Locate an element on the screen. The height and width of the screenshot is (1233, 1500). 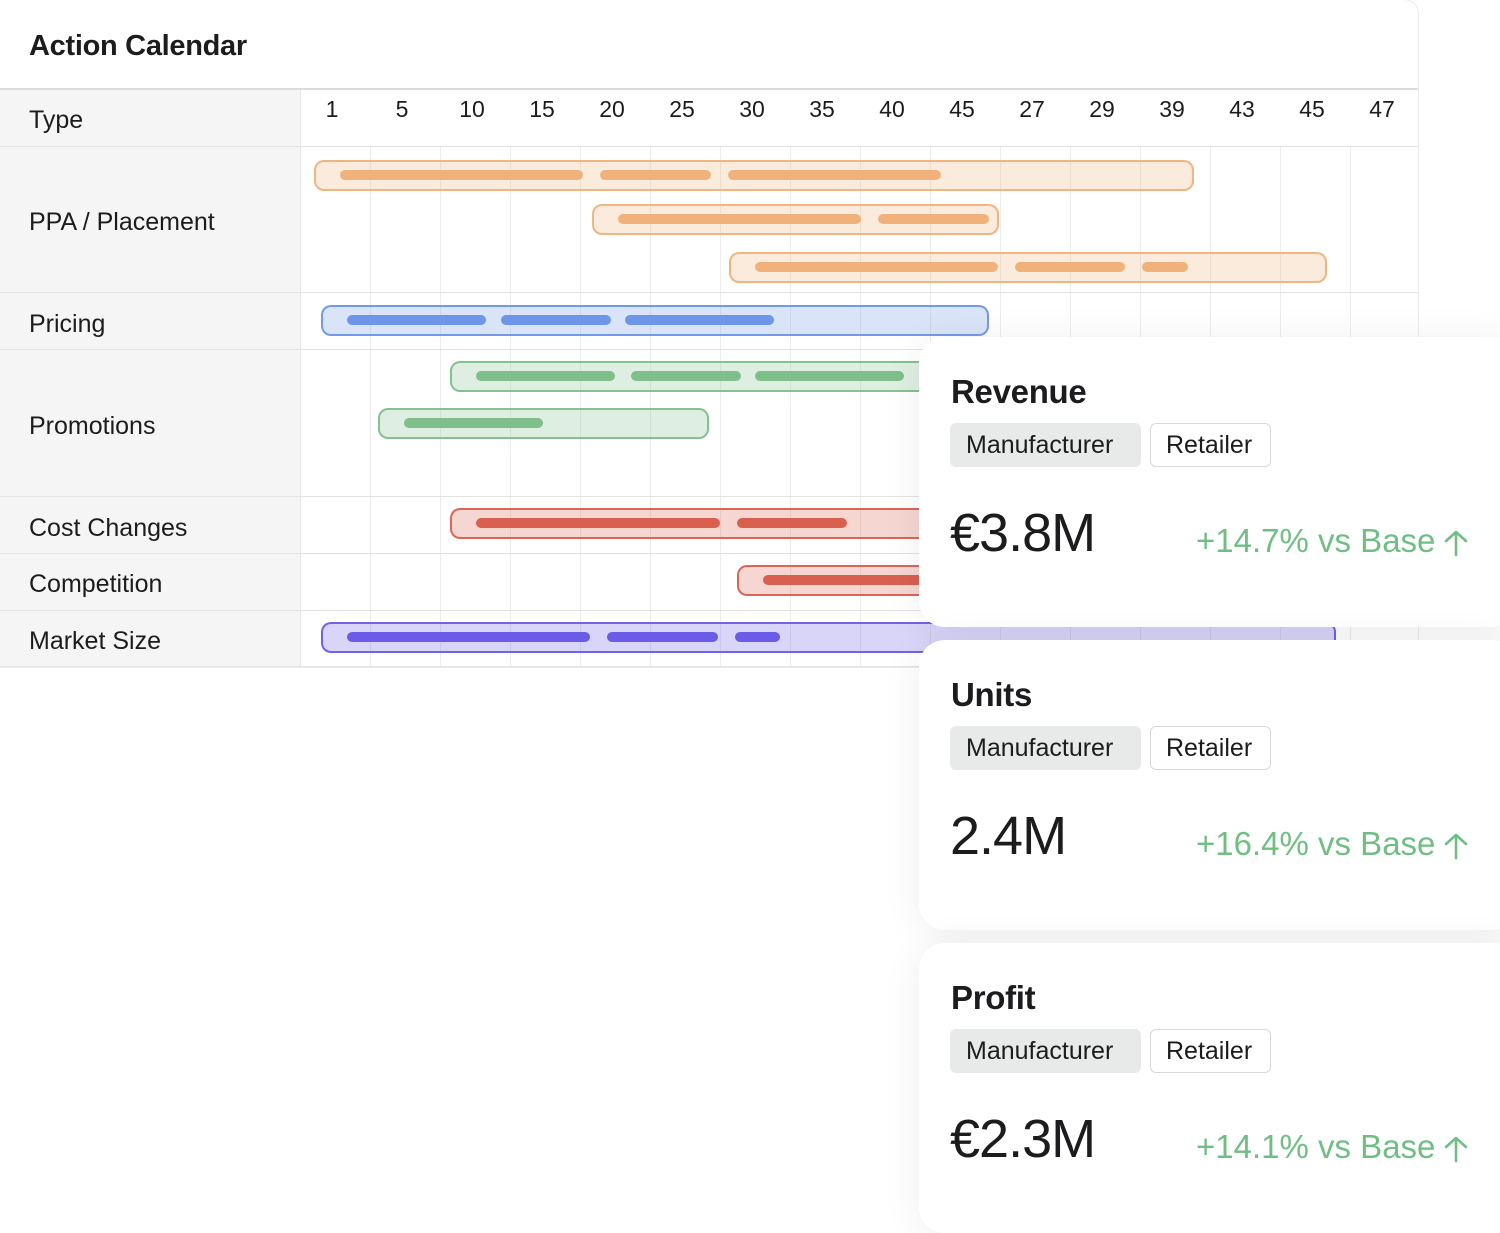
week-tick: 27 is located at coordinates (1032, 109).